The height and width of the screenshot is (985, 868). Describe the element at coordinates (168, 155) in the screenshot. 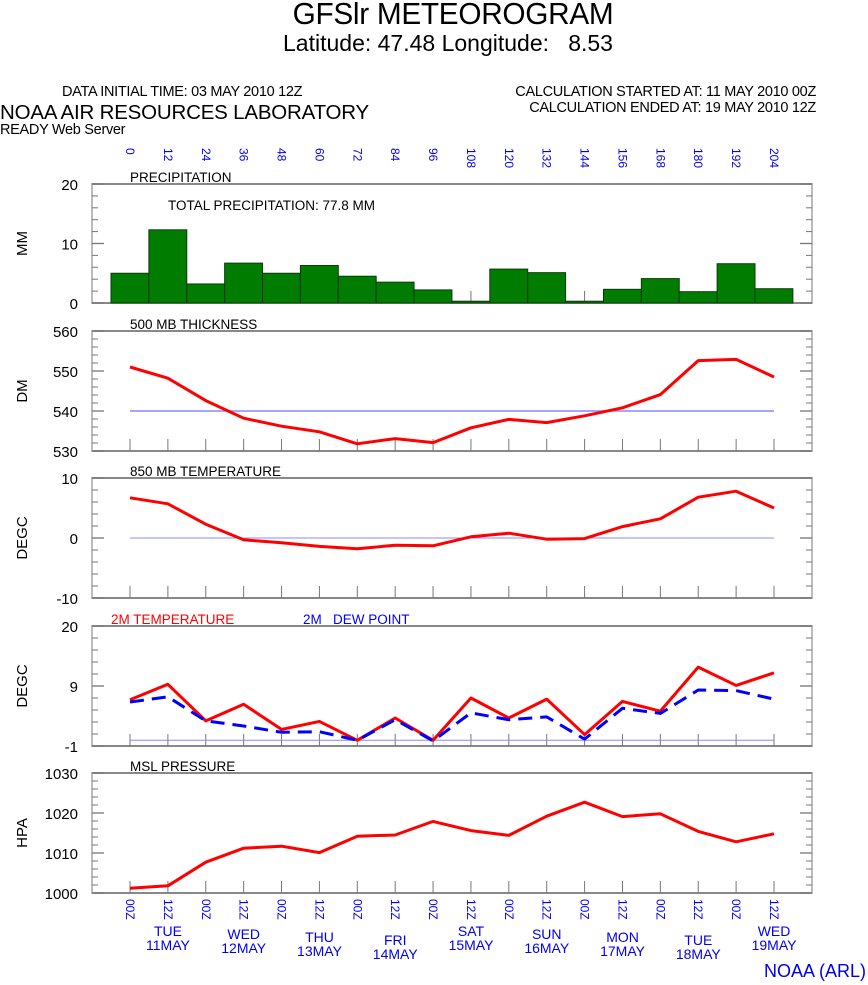

I see `hour-label: 12` at that location.